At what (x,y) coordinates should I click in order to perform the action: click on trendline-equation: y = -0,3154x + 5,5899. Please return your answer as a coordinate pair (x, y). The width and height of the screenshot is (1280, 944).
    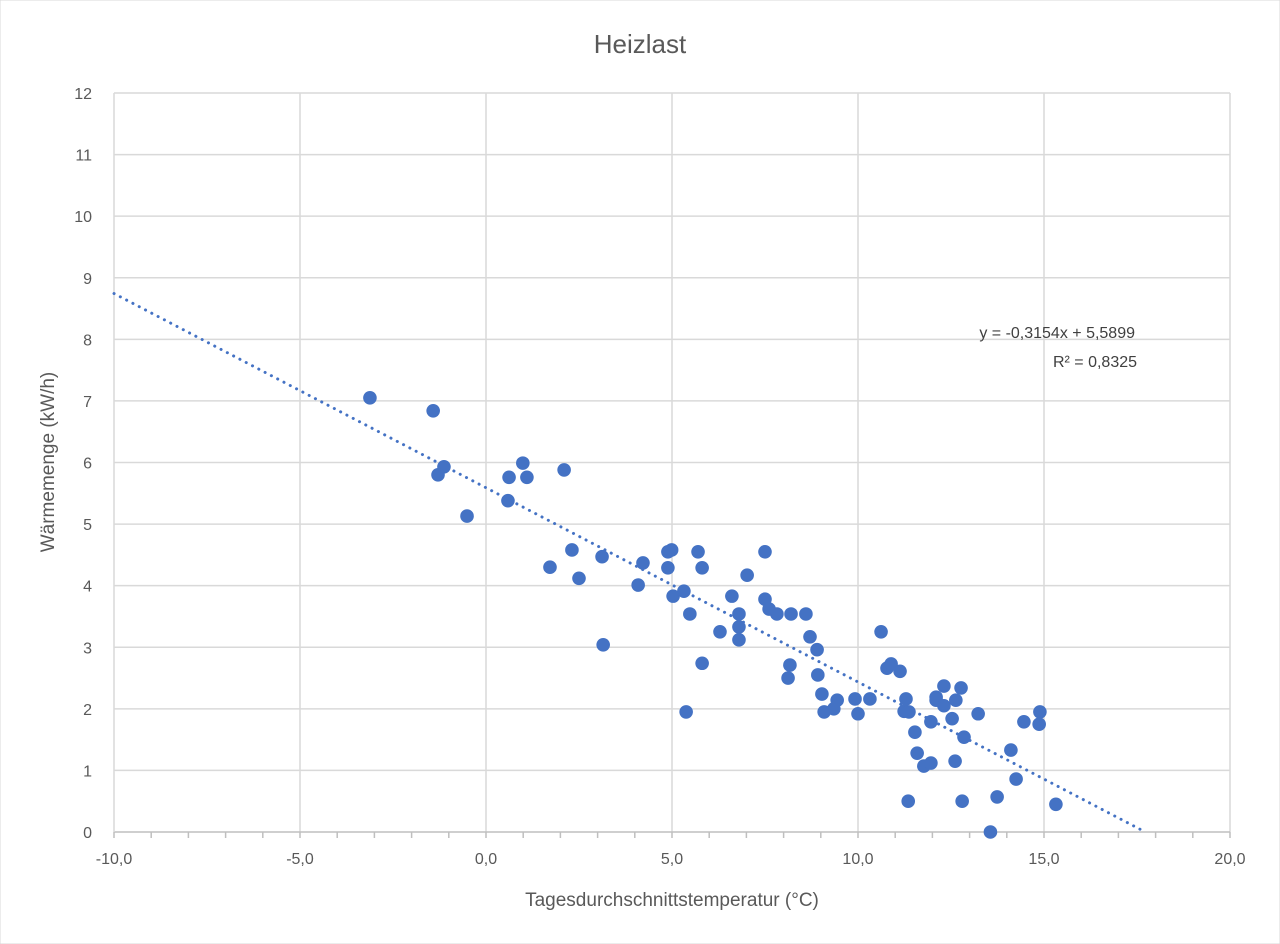
    Looking at the image, I should click on (1057, 333).